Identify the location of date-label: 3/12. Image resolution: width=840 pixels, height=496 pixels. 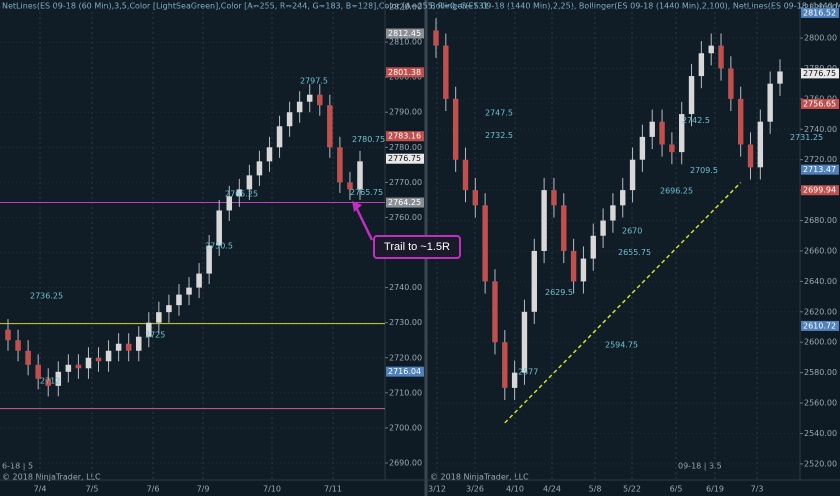
(437, 489).